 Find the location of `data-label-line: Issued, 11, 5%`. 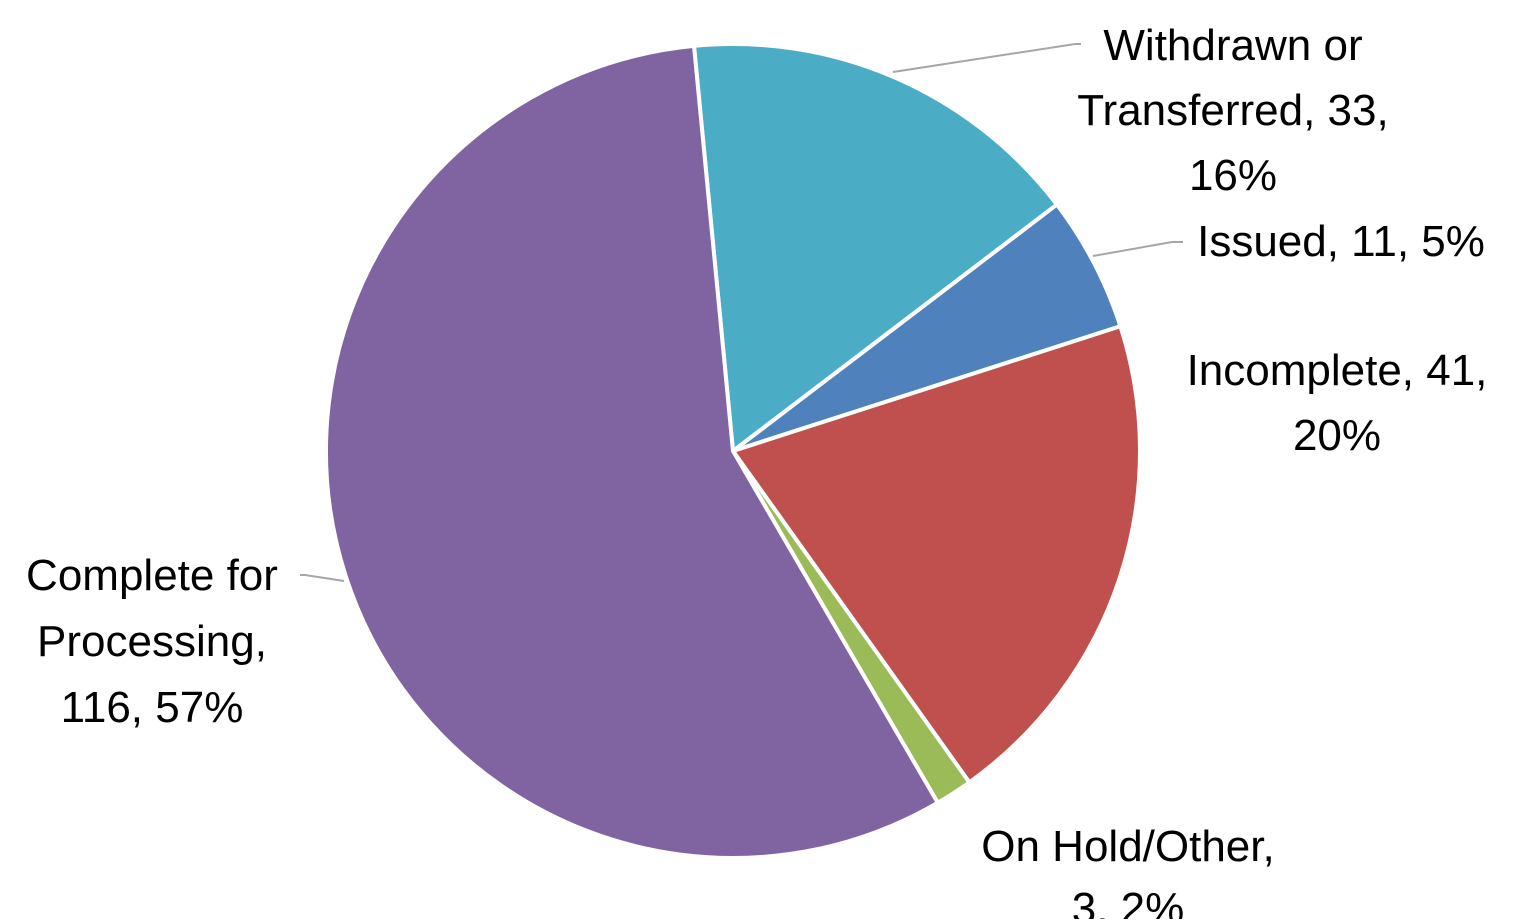

data-label-line: Issued, 11, 5% is located at coordinates (1341, 241).